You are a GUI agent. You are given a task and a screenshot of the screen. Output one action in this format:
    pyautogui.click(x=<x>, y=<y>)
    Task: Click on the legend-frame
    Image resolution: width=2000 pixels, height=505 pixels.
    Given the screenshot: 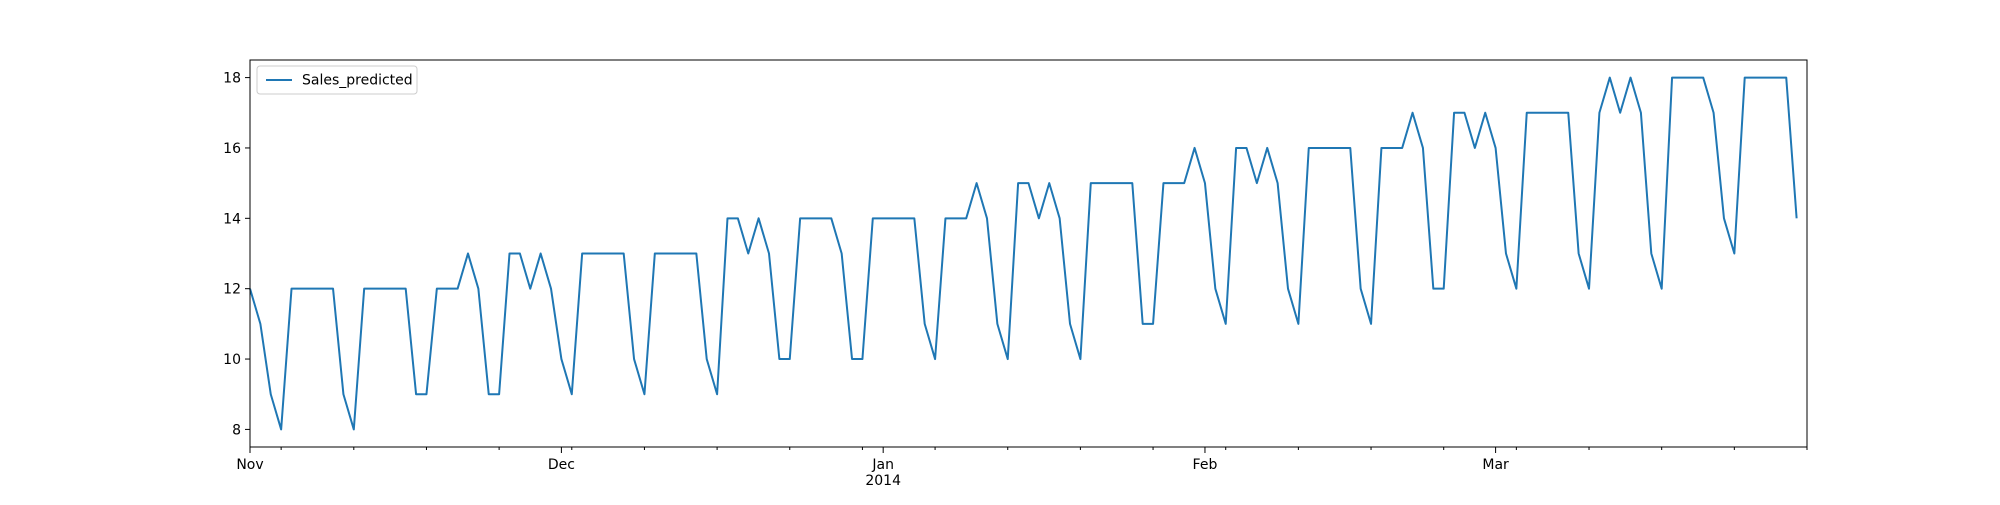 What is the action you would take?
    pyautogui.click(x=337, y=80)
    